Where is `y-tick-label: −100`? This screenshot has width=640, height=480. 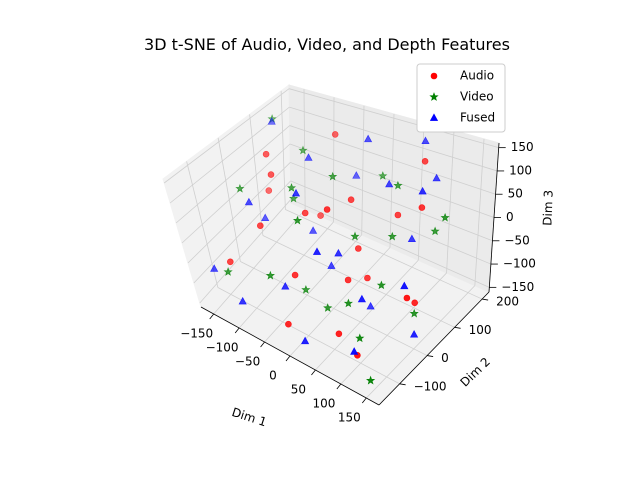
y-tick-label: −100 is located at coordinates (430, 386).